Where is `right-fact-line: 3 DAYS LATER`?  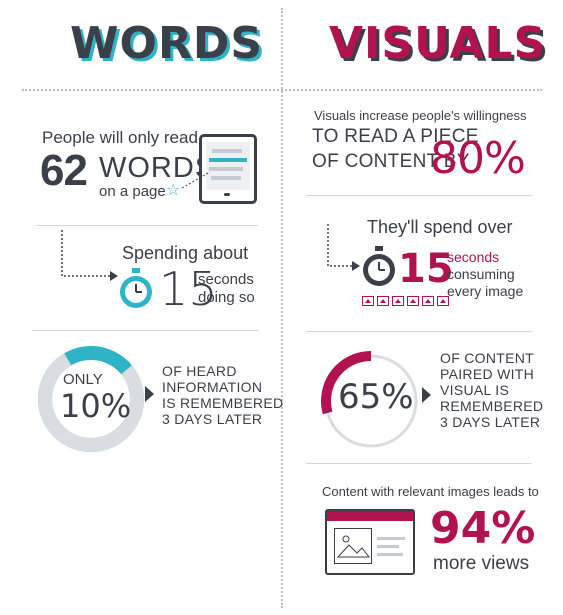 right-fact-line: 3 DAYS LATER is located at coordinates (490, 422).